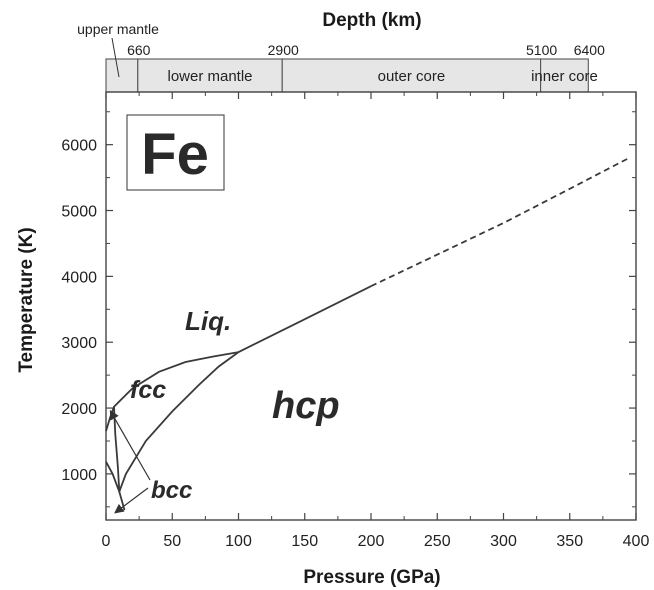 The height and width of the screenshot is (590, 654). What do you see at coordinates (106, 541) in the screenshot?
I see `x-tick-label: 0` at bounding box center [106, 541].